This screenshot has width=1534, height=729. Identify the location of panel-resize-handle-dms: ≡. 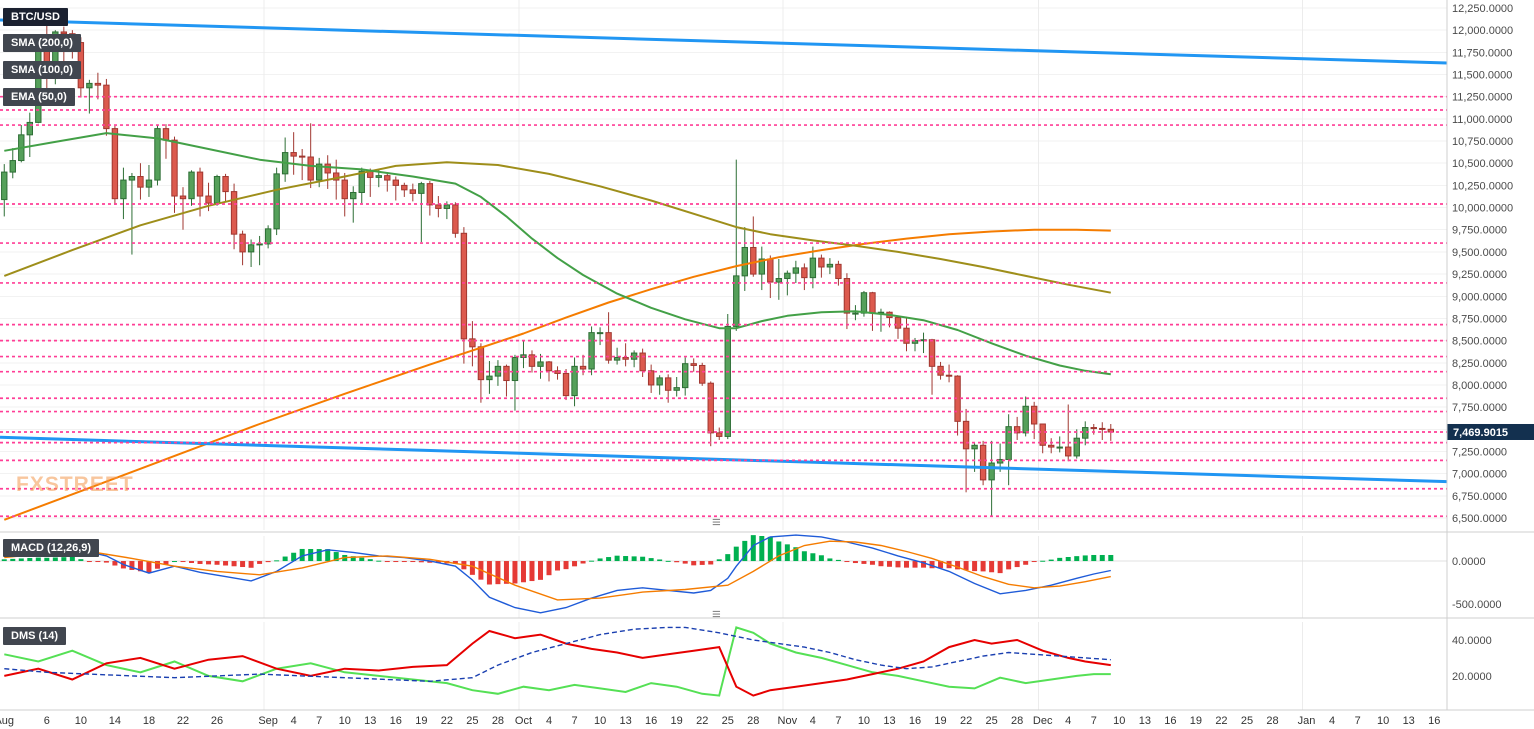
(716, 614).